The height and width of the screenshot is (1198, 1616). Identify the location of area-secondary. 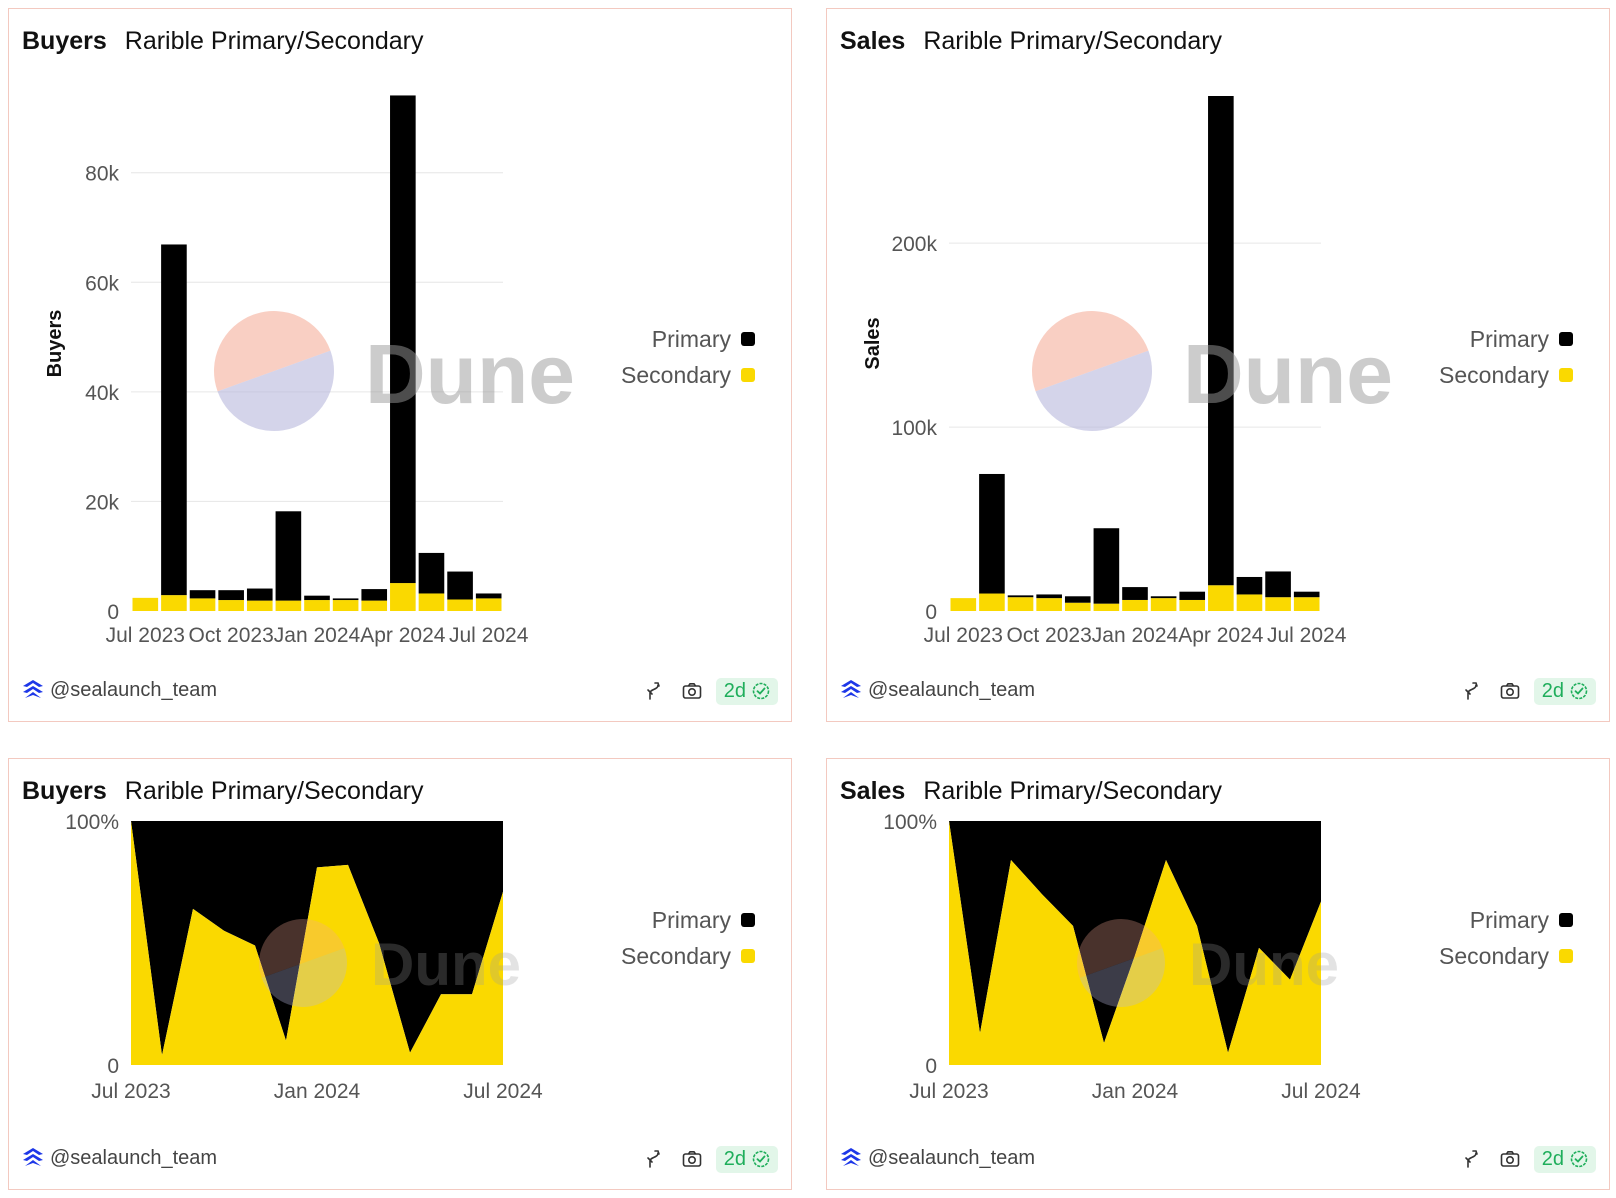
(317, 943).